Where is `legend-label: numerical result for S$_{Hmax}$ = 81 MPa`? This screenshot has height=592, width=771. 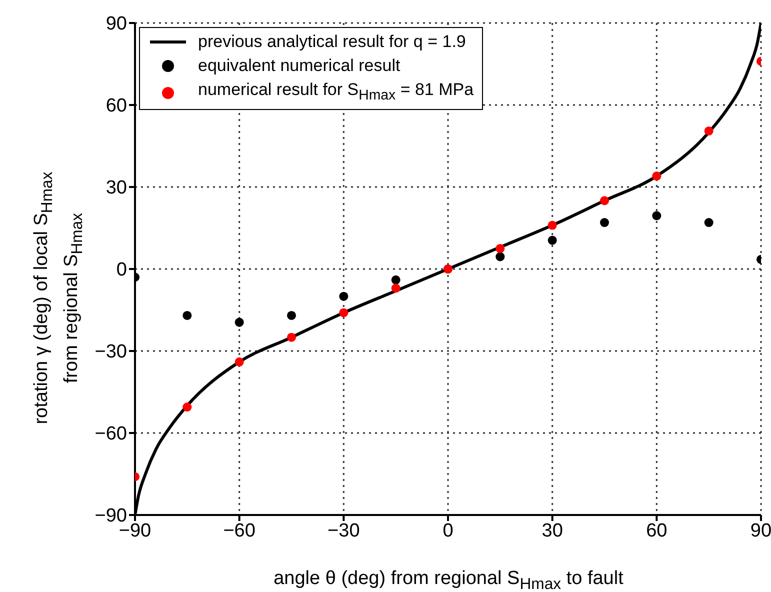
legend-label: numerical result for S$_{Hmax}$ = 81 MPa is located at coordinates (336, 92).